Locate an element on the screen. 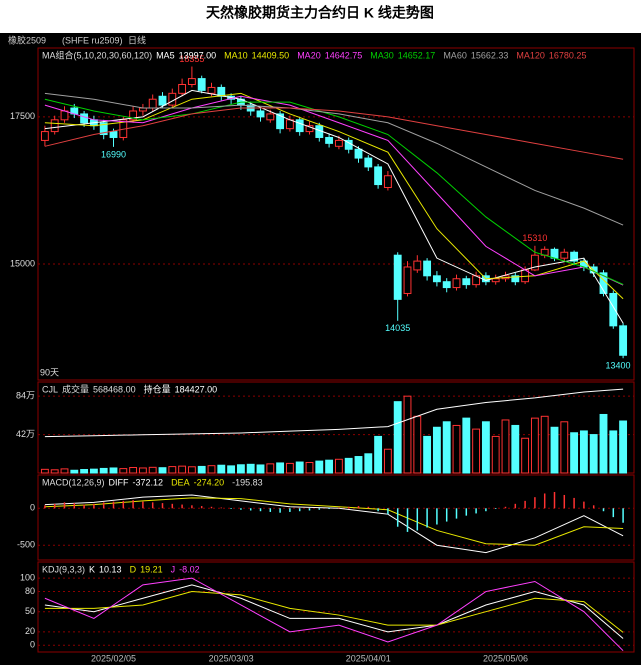 The width and height of the screenshot is (641, 665). low-label: 16990 is located at coordinates (113, 154).